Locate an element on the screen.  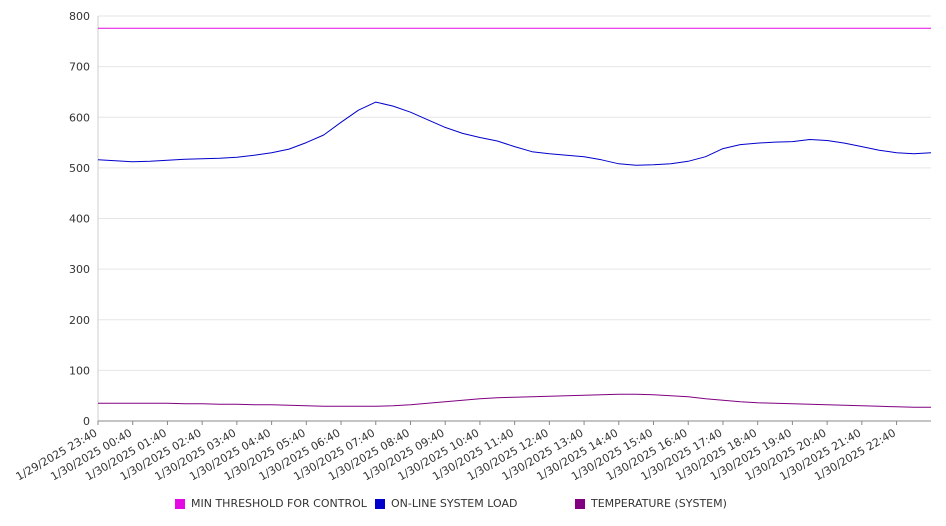
legend-label-system-load: ON-LINE SYSTEM LOAD is located at coordinates (454, 503).